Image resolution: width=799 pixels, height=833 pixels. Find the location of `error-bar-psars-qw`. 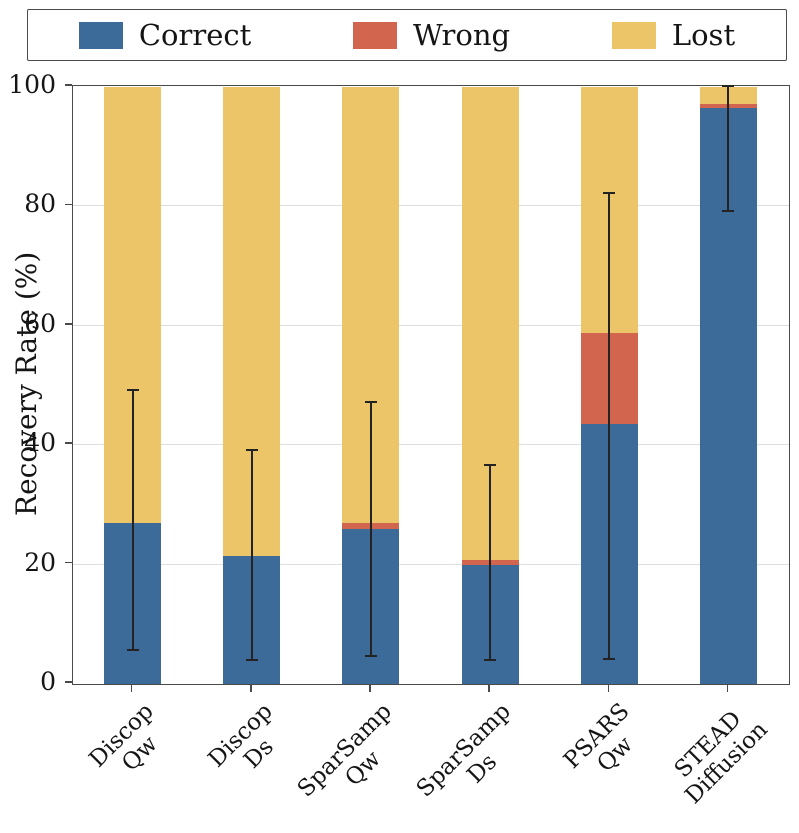

error-bar-psars-qw is located at coordinates (609, 426).